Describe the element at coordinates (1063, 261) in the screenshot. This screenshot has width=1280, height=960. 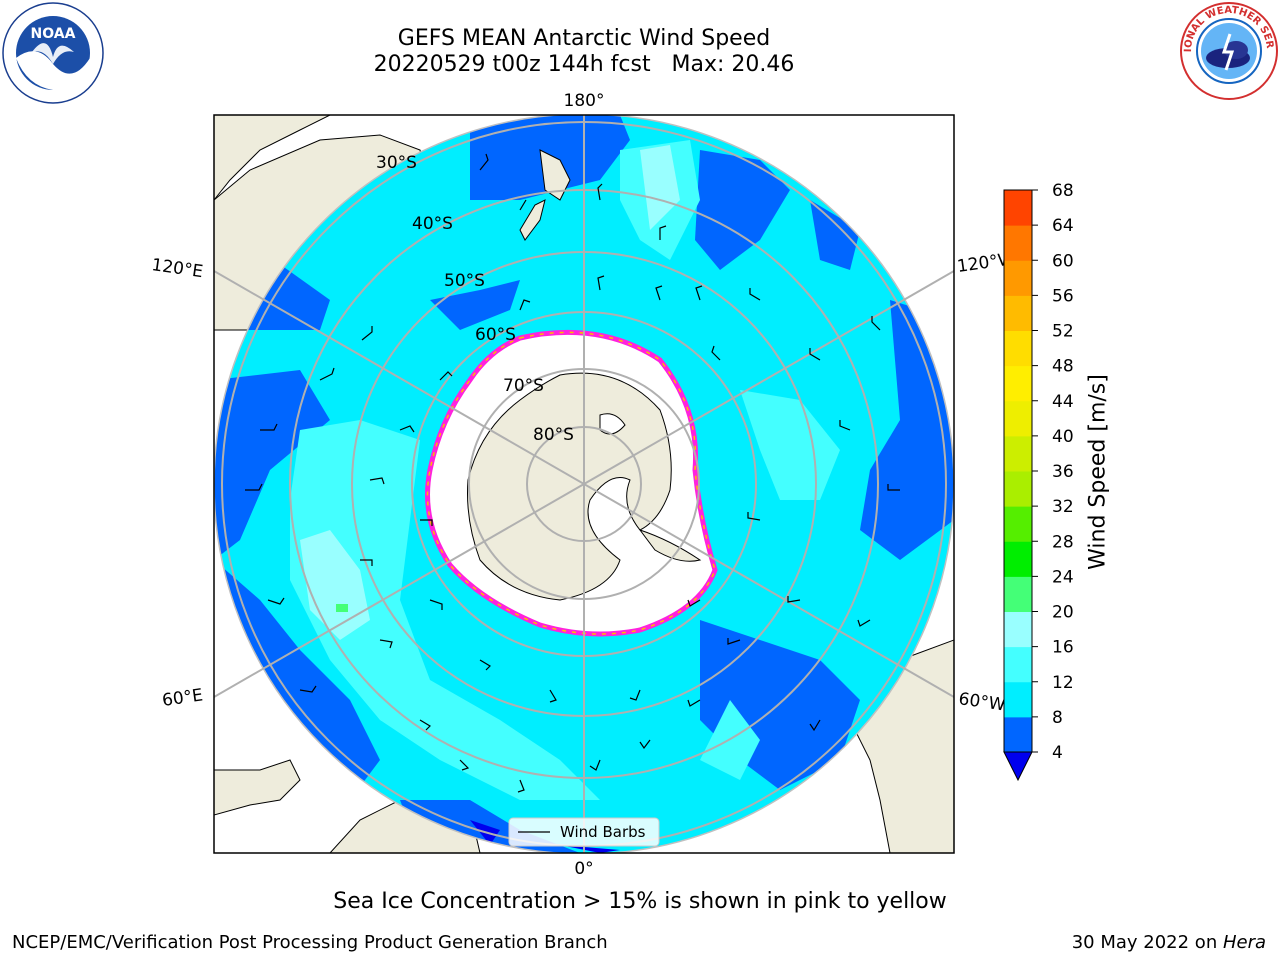
I see `colorbar-tick-label: 60` at that location.